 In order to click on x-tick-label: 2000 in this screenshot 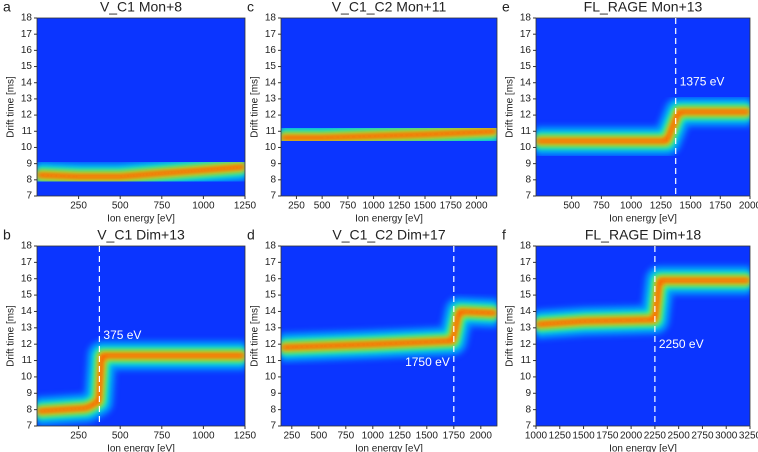, I will do `click(748, 206)`.